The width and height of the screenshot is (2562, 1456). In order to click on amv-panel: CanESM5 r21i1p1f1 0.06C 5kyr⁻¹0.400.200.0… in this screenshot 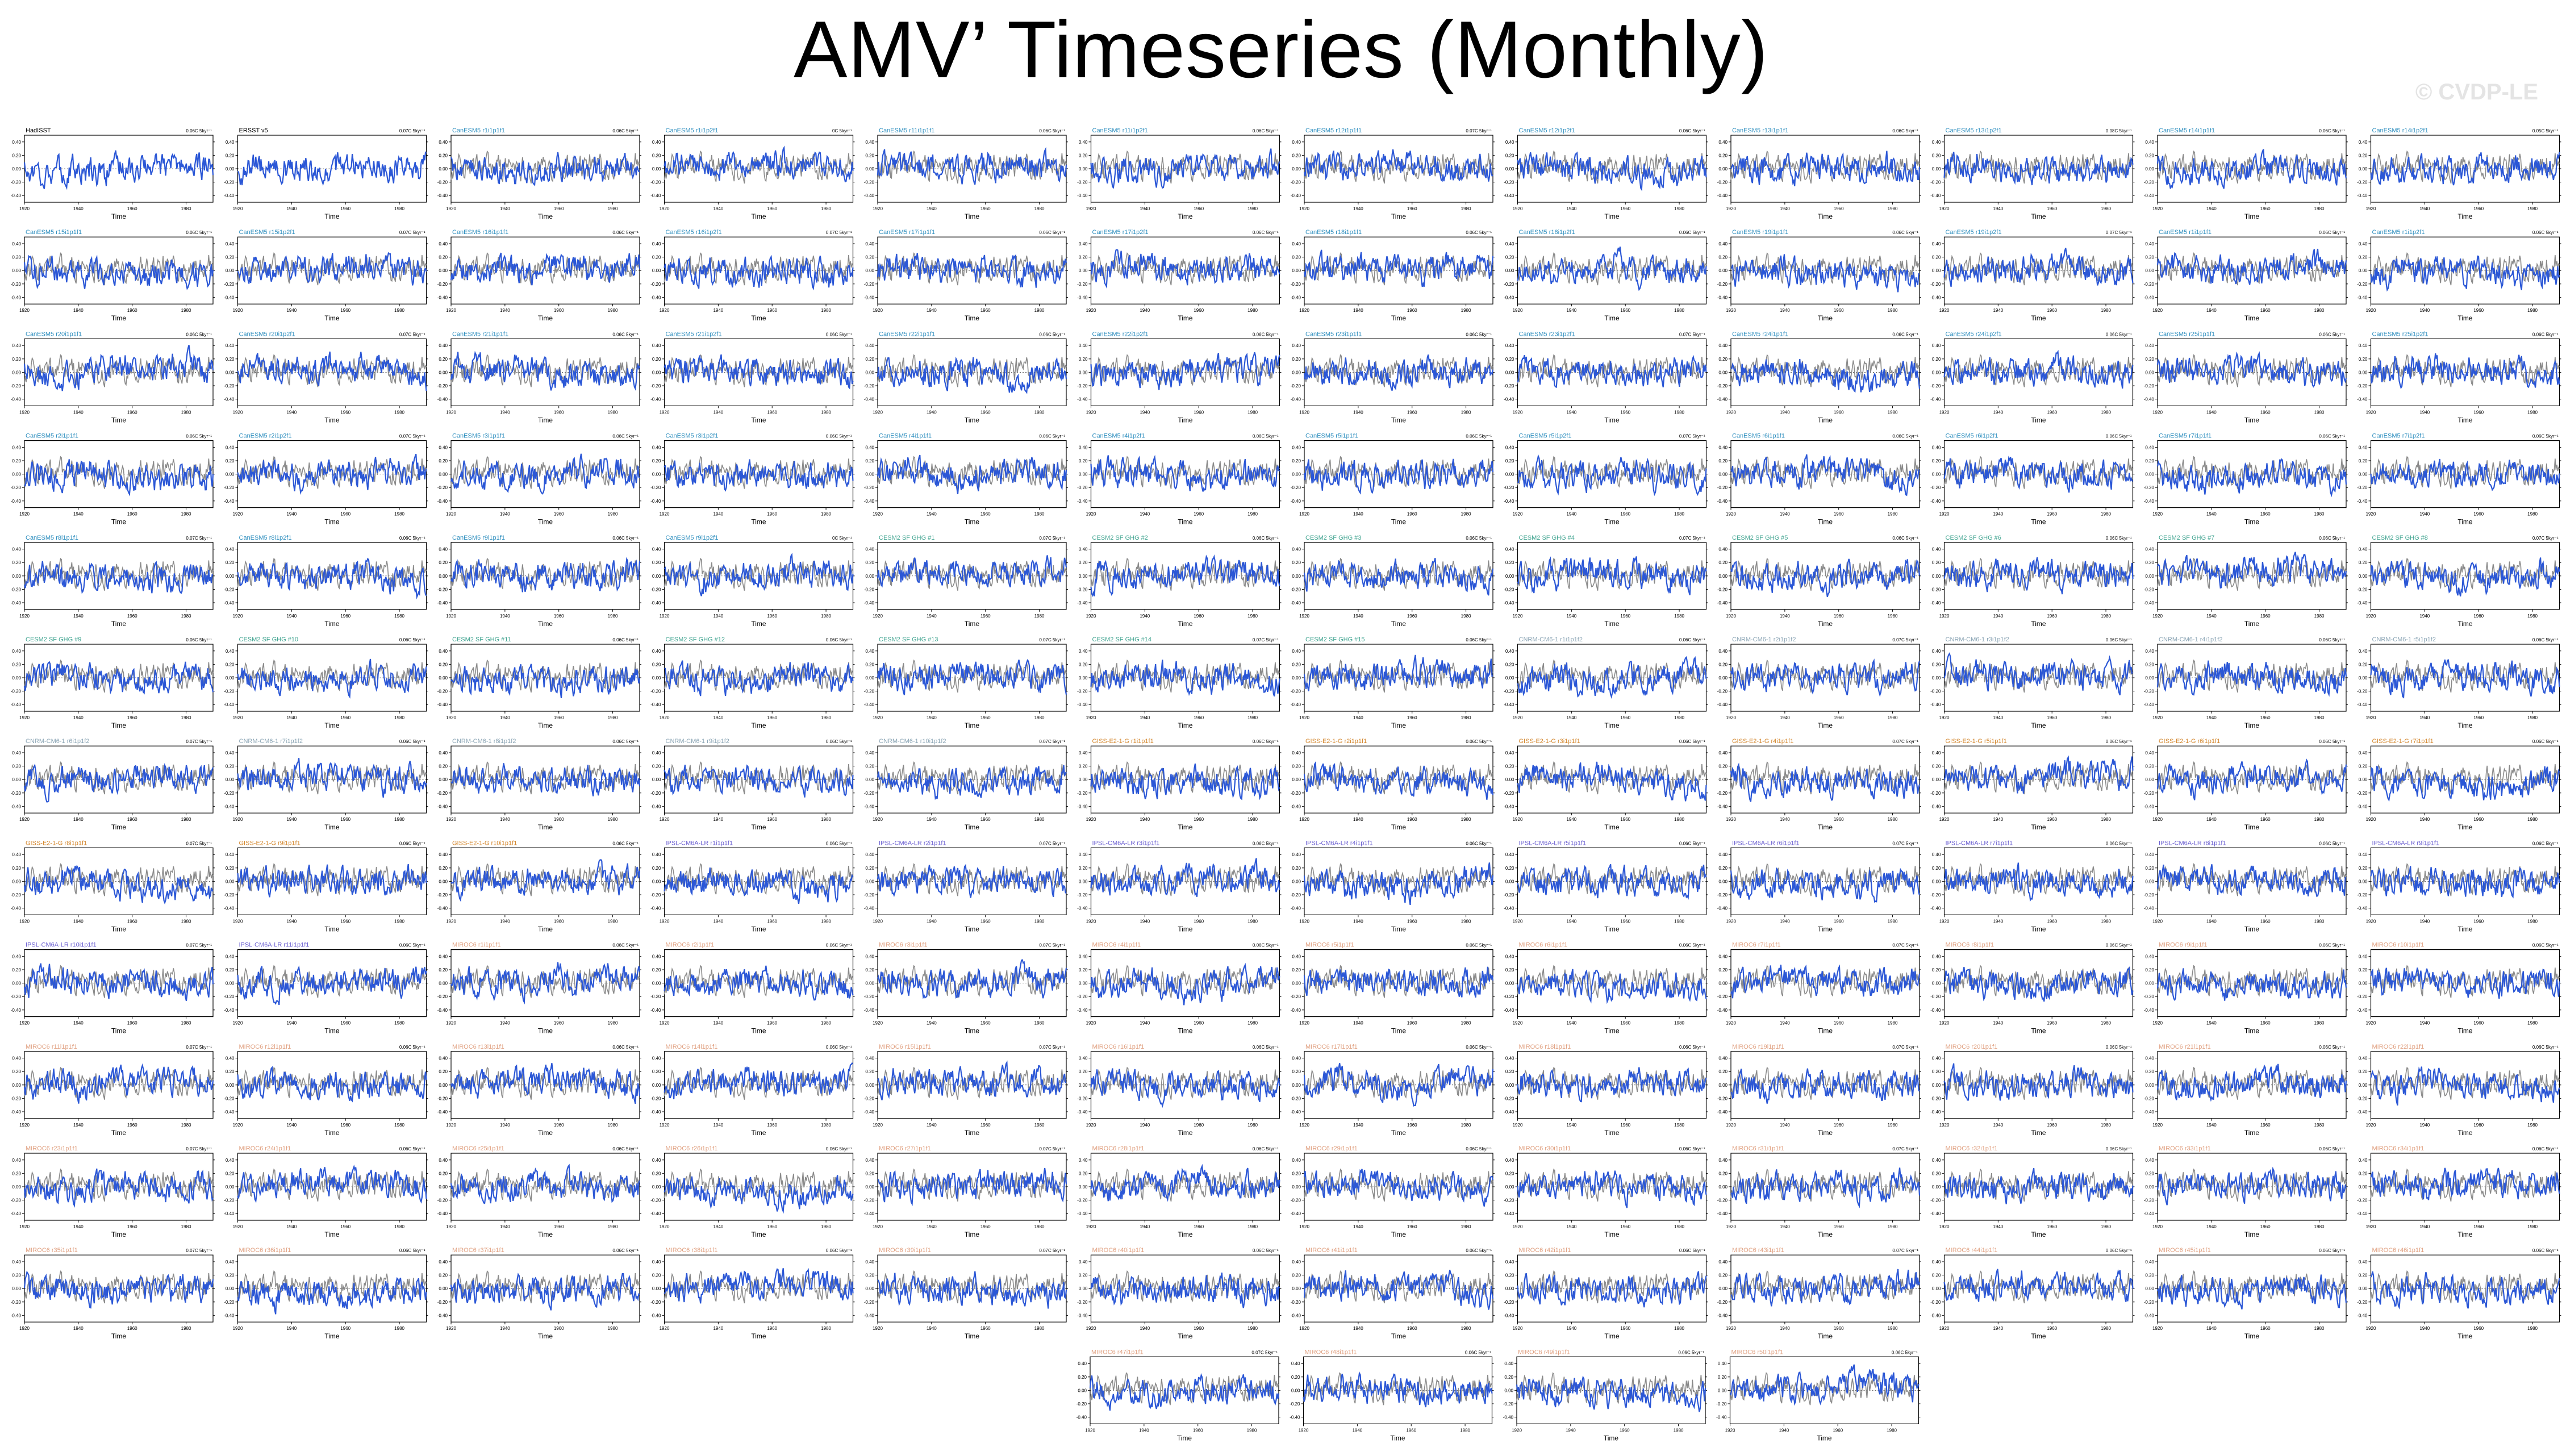, I will do `click(539, 377)`.